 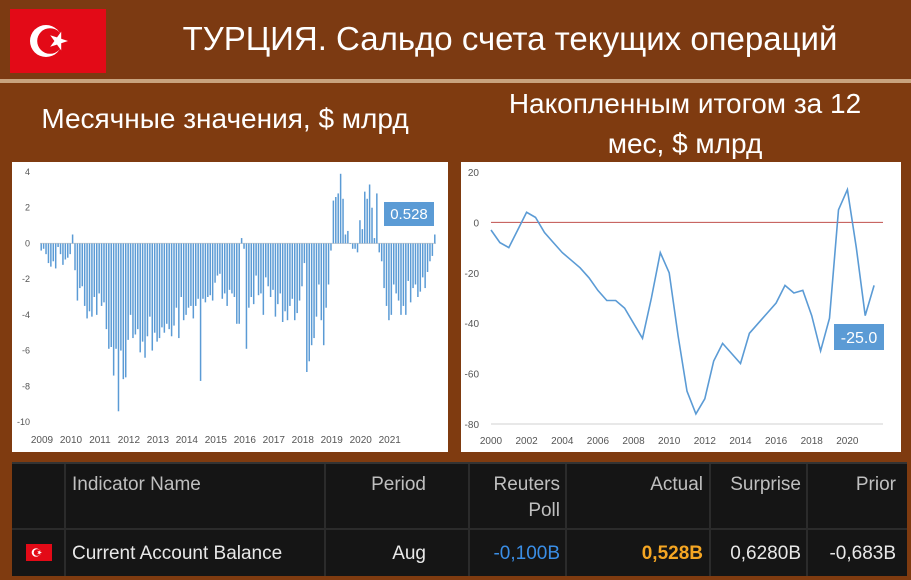 What do you see at coordinates (510, 38) in the screenshot?
I see `page-title: ТУРЦИЯ. Сальдо счета текущих операций` at bounding box center [510, 38].